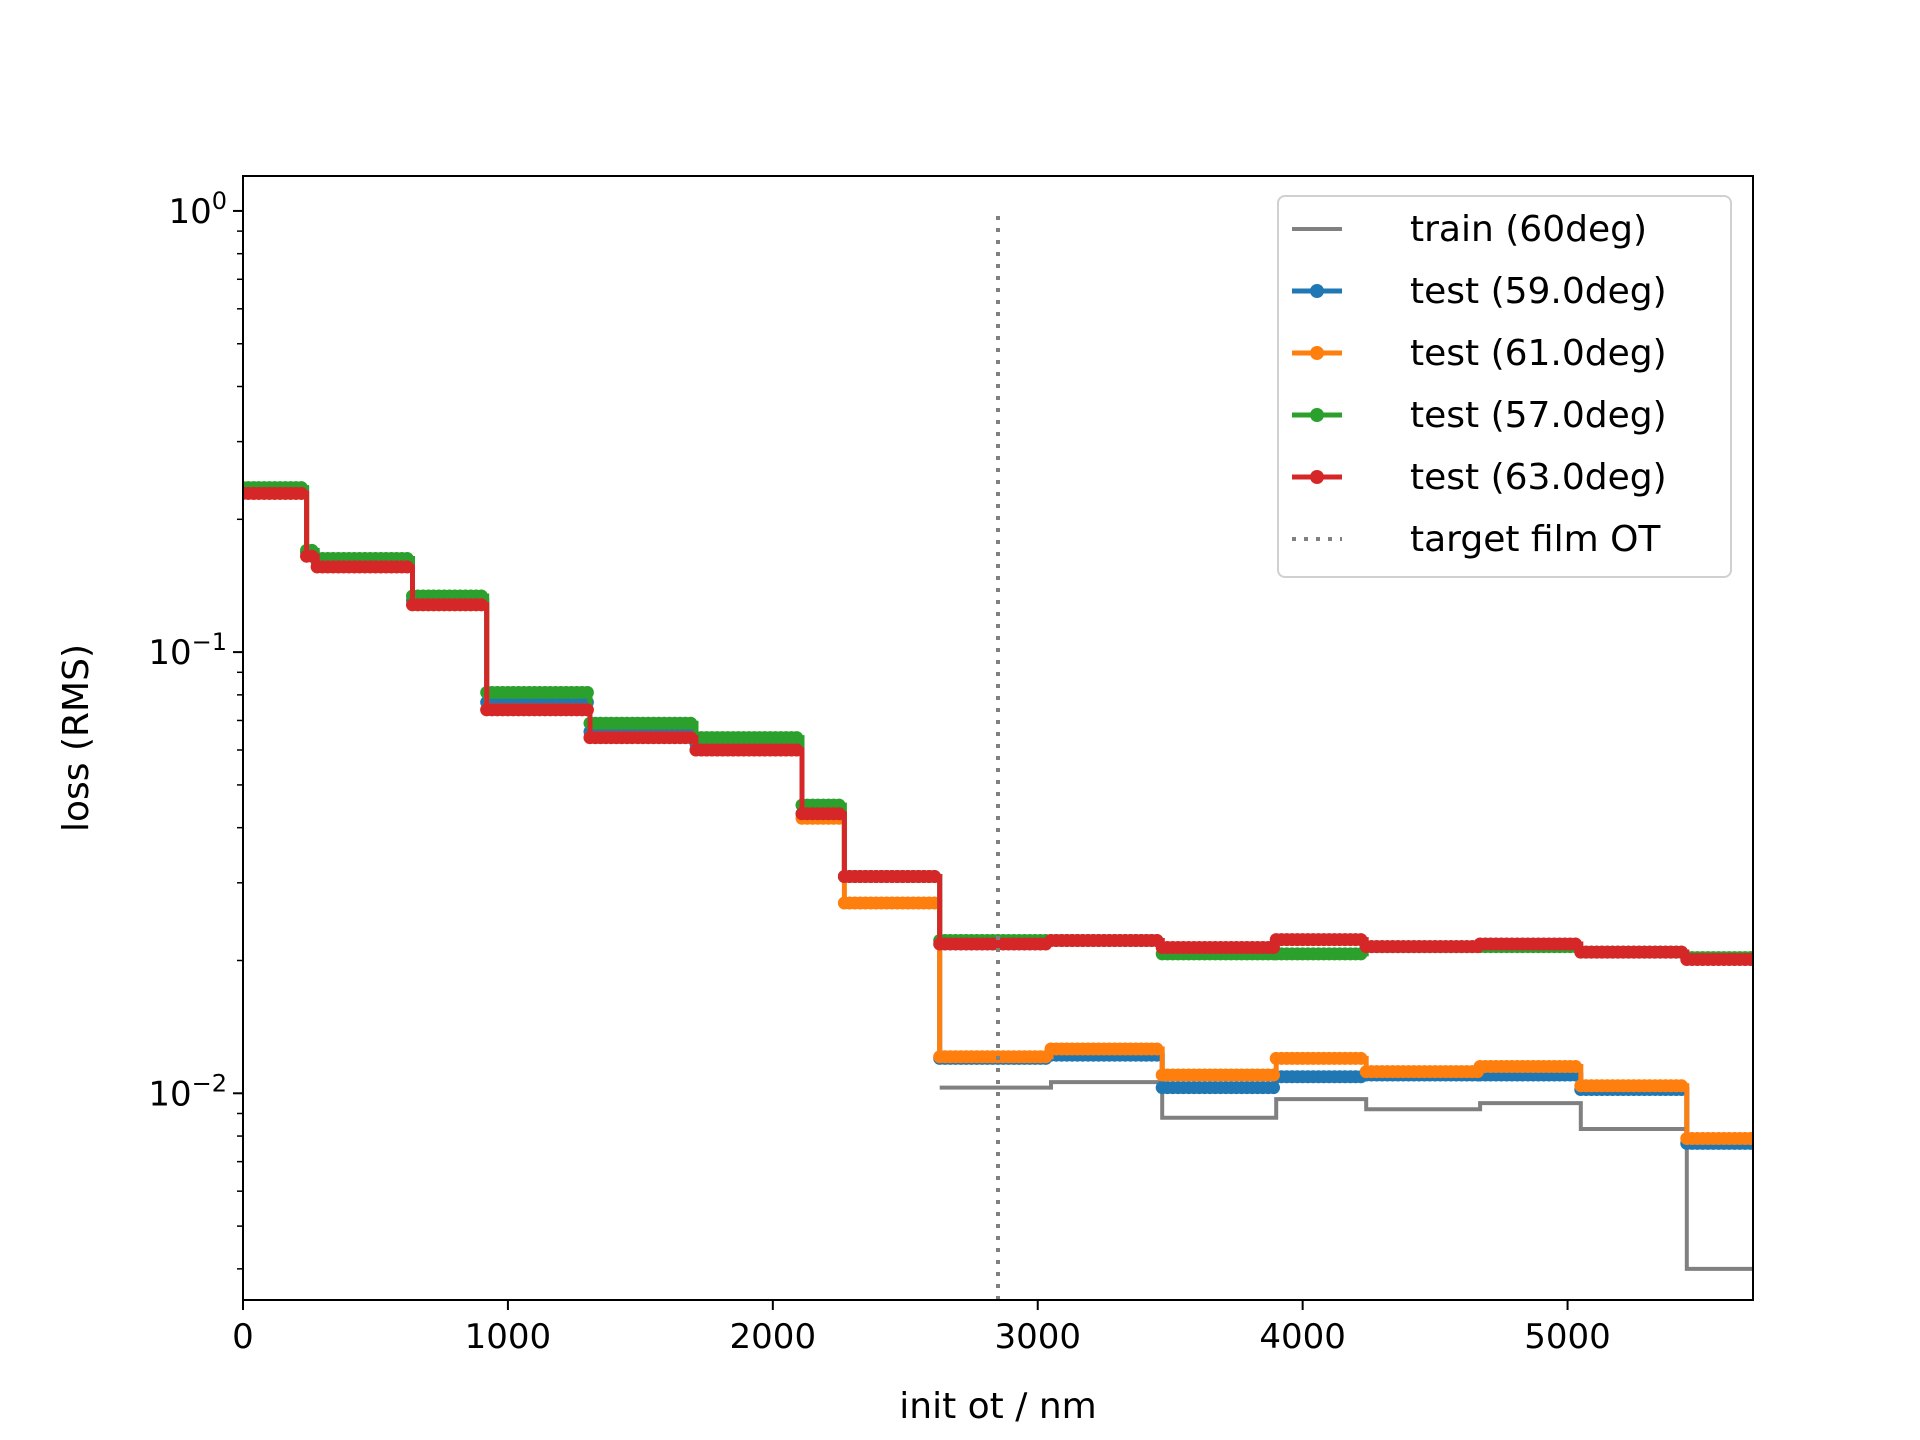 This screenshot has width=1920, height=1440. What do you see at coordinates (773, 1337) in the screenshot?
I see `x-tick-label: 2000` at bounding box center [773, 1337].